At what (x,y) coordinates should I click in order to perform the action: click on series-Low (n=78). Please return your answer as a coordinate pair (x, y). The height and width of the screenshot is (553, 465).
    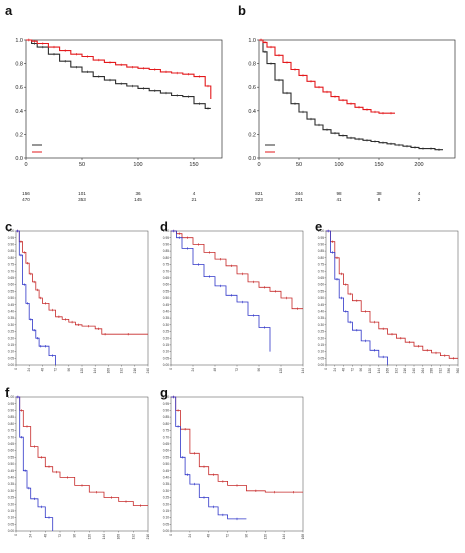
    Looking at the image, I should click on (357, 297).